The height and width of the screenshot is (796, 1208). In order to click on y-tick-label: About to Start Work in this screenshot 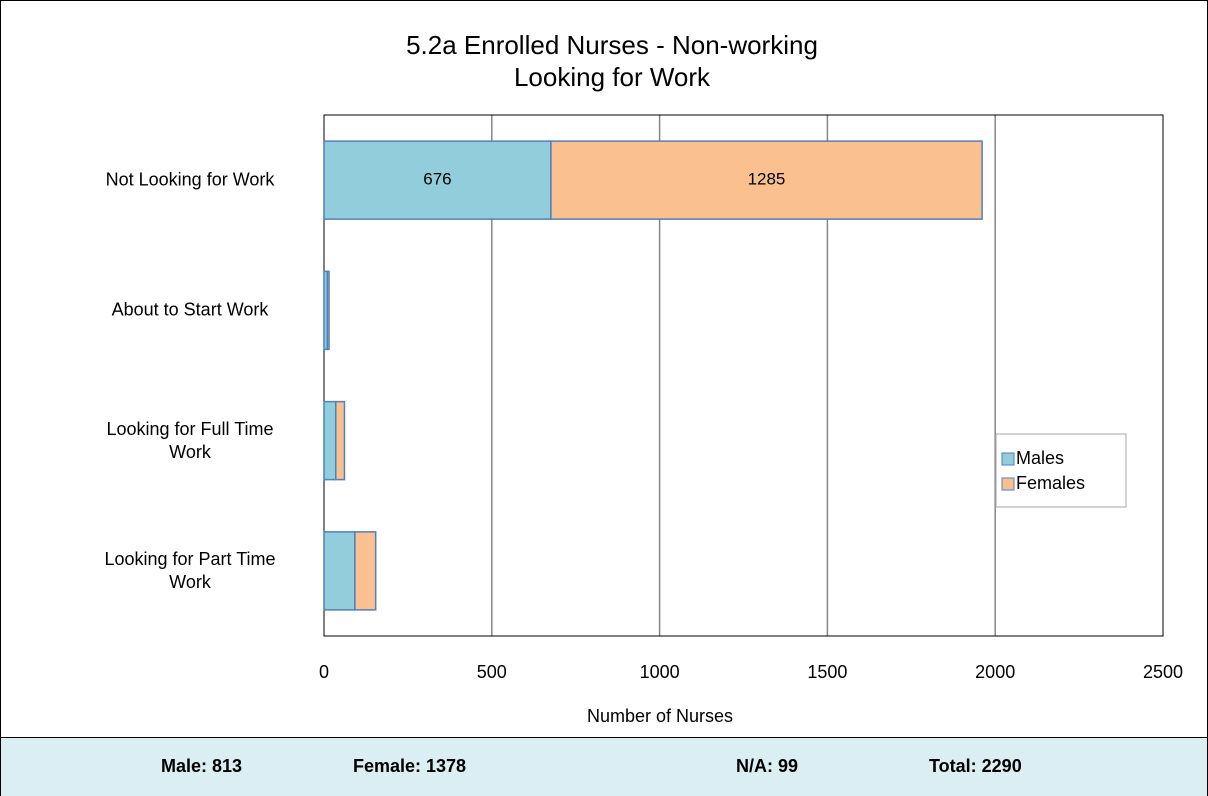, I will do `click(190, 309)`.